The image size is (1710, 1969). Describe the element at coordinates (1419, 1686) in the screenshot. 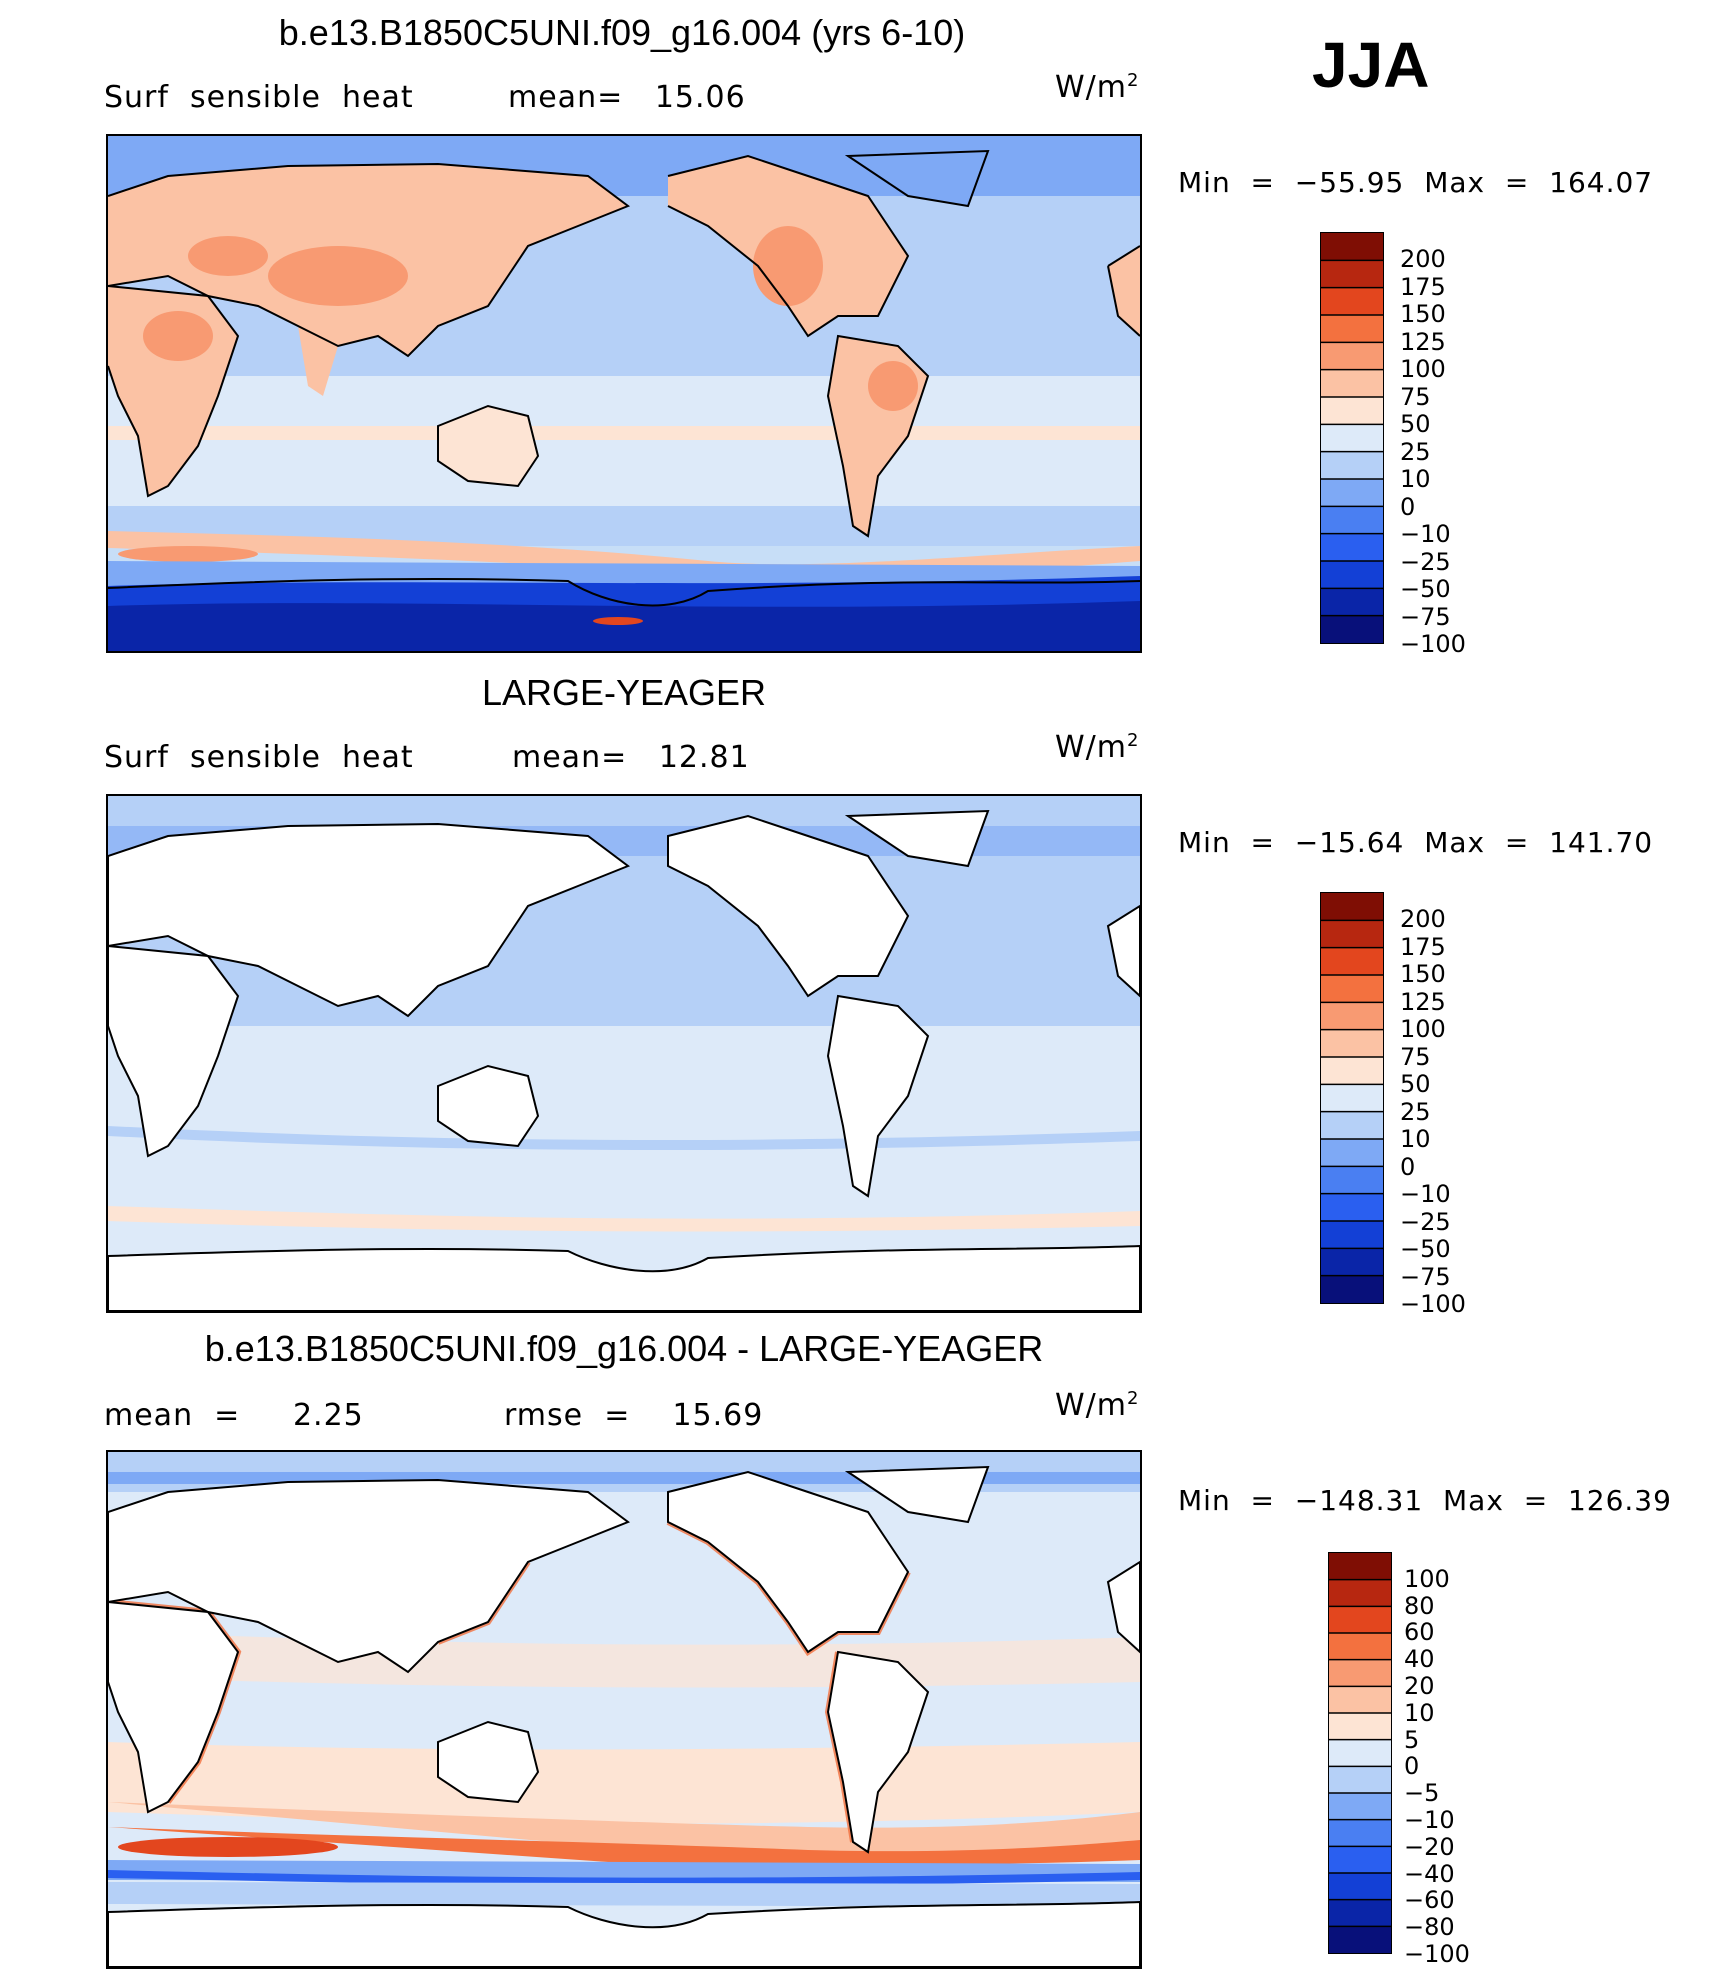

I see `colorbar-tick-label: 20` at that location.